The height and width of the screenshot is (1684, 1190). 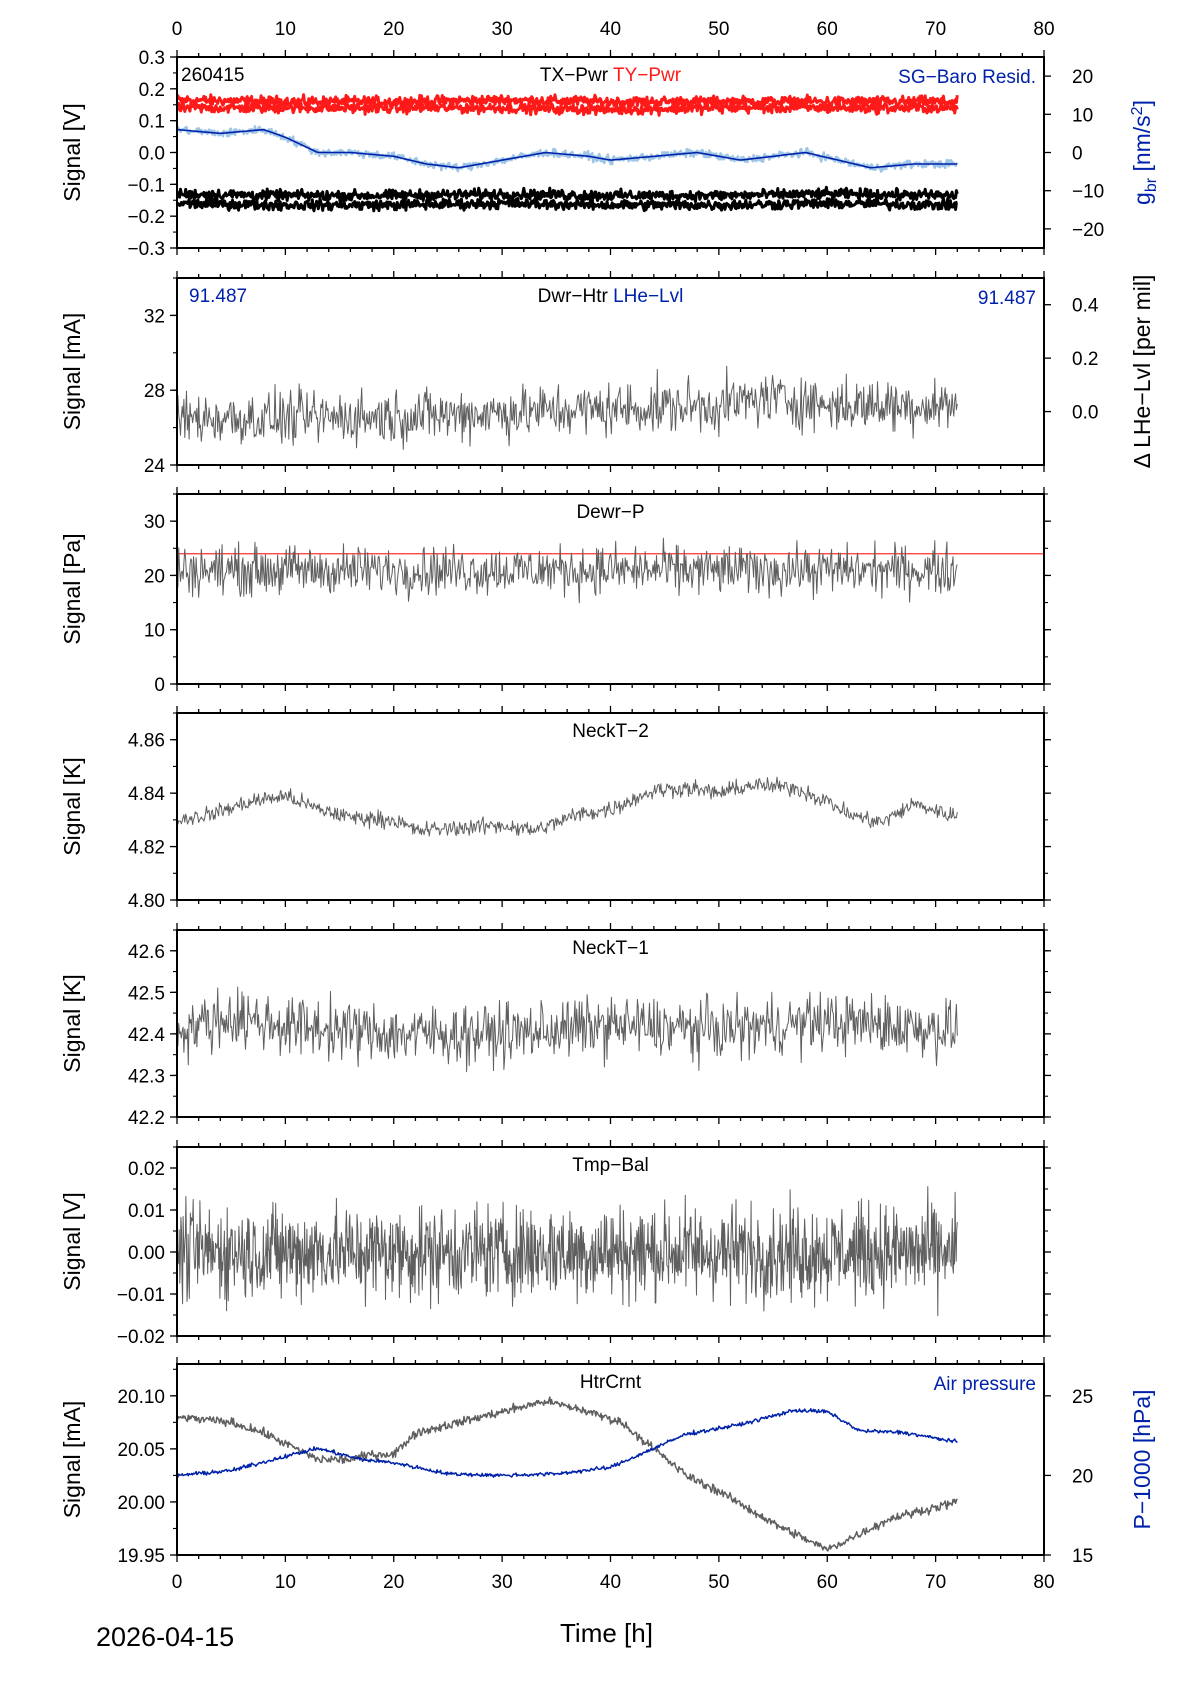 What do you see at coordinates (1085, 359) in the screenshot?
I see `y2-tick-label: 0.2` at bounding box center [1085, 359].